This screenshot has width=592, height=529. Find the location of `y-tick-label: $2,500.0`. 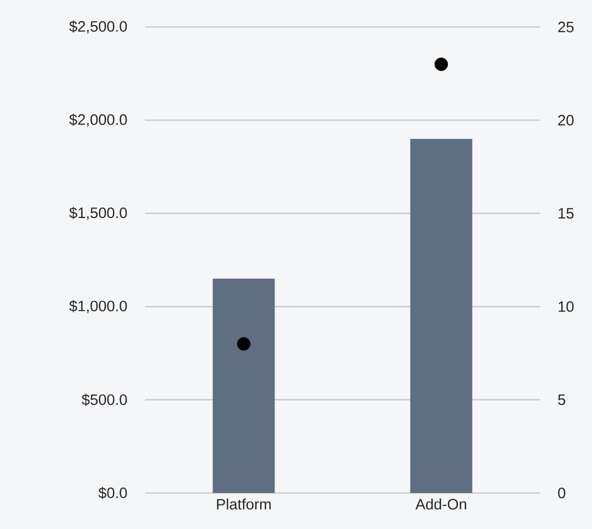

y-tick-label: $2,500.0 is located at coordinates (98, 27).